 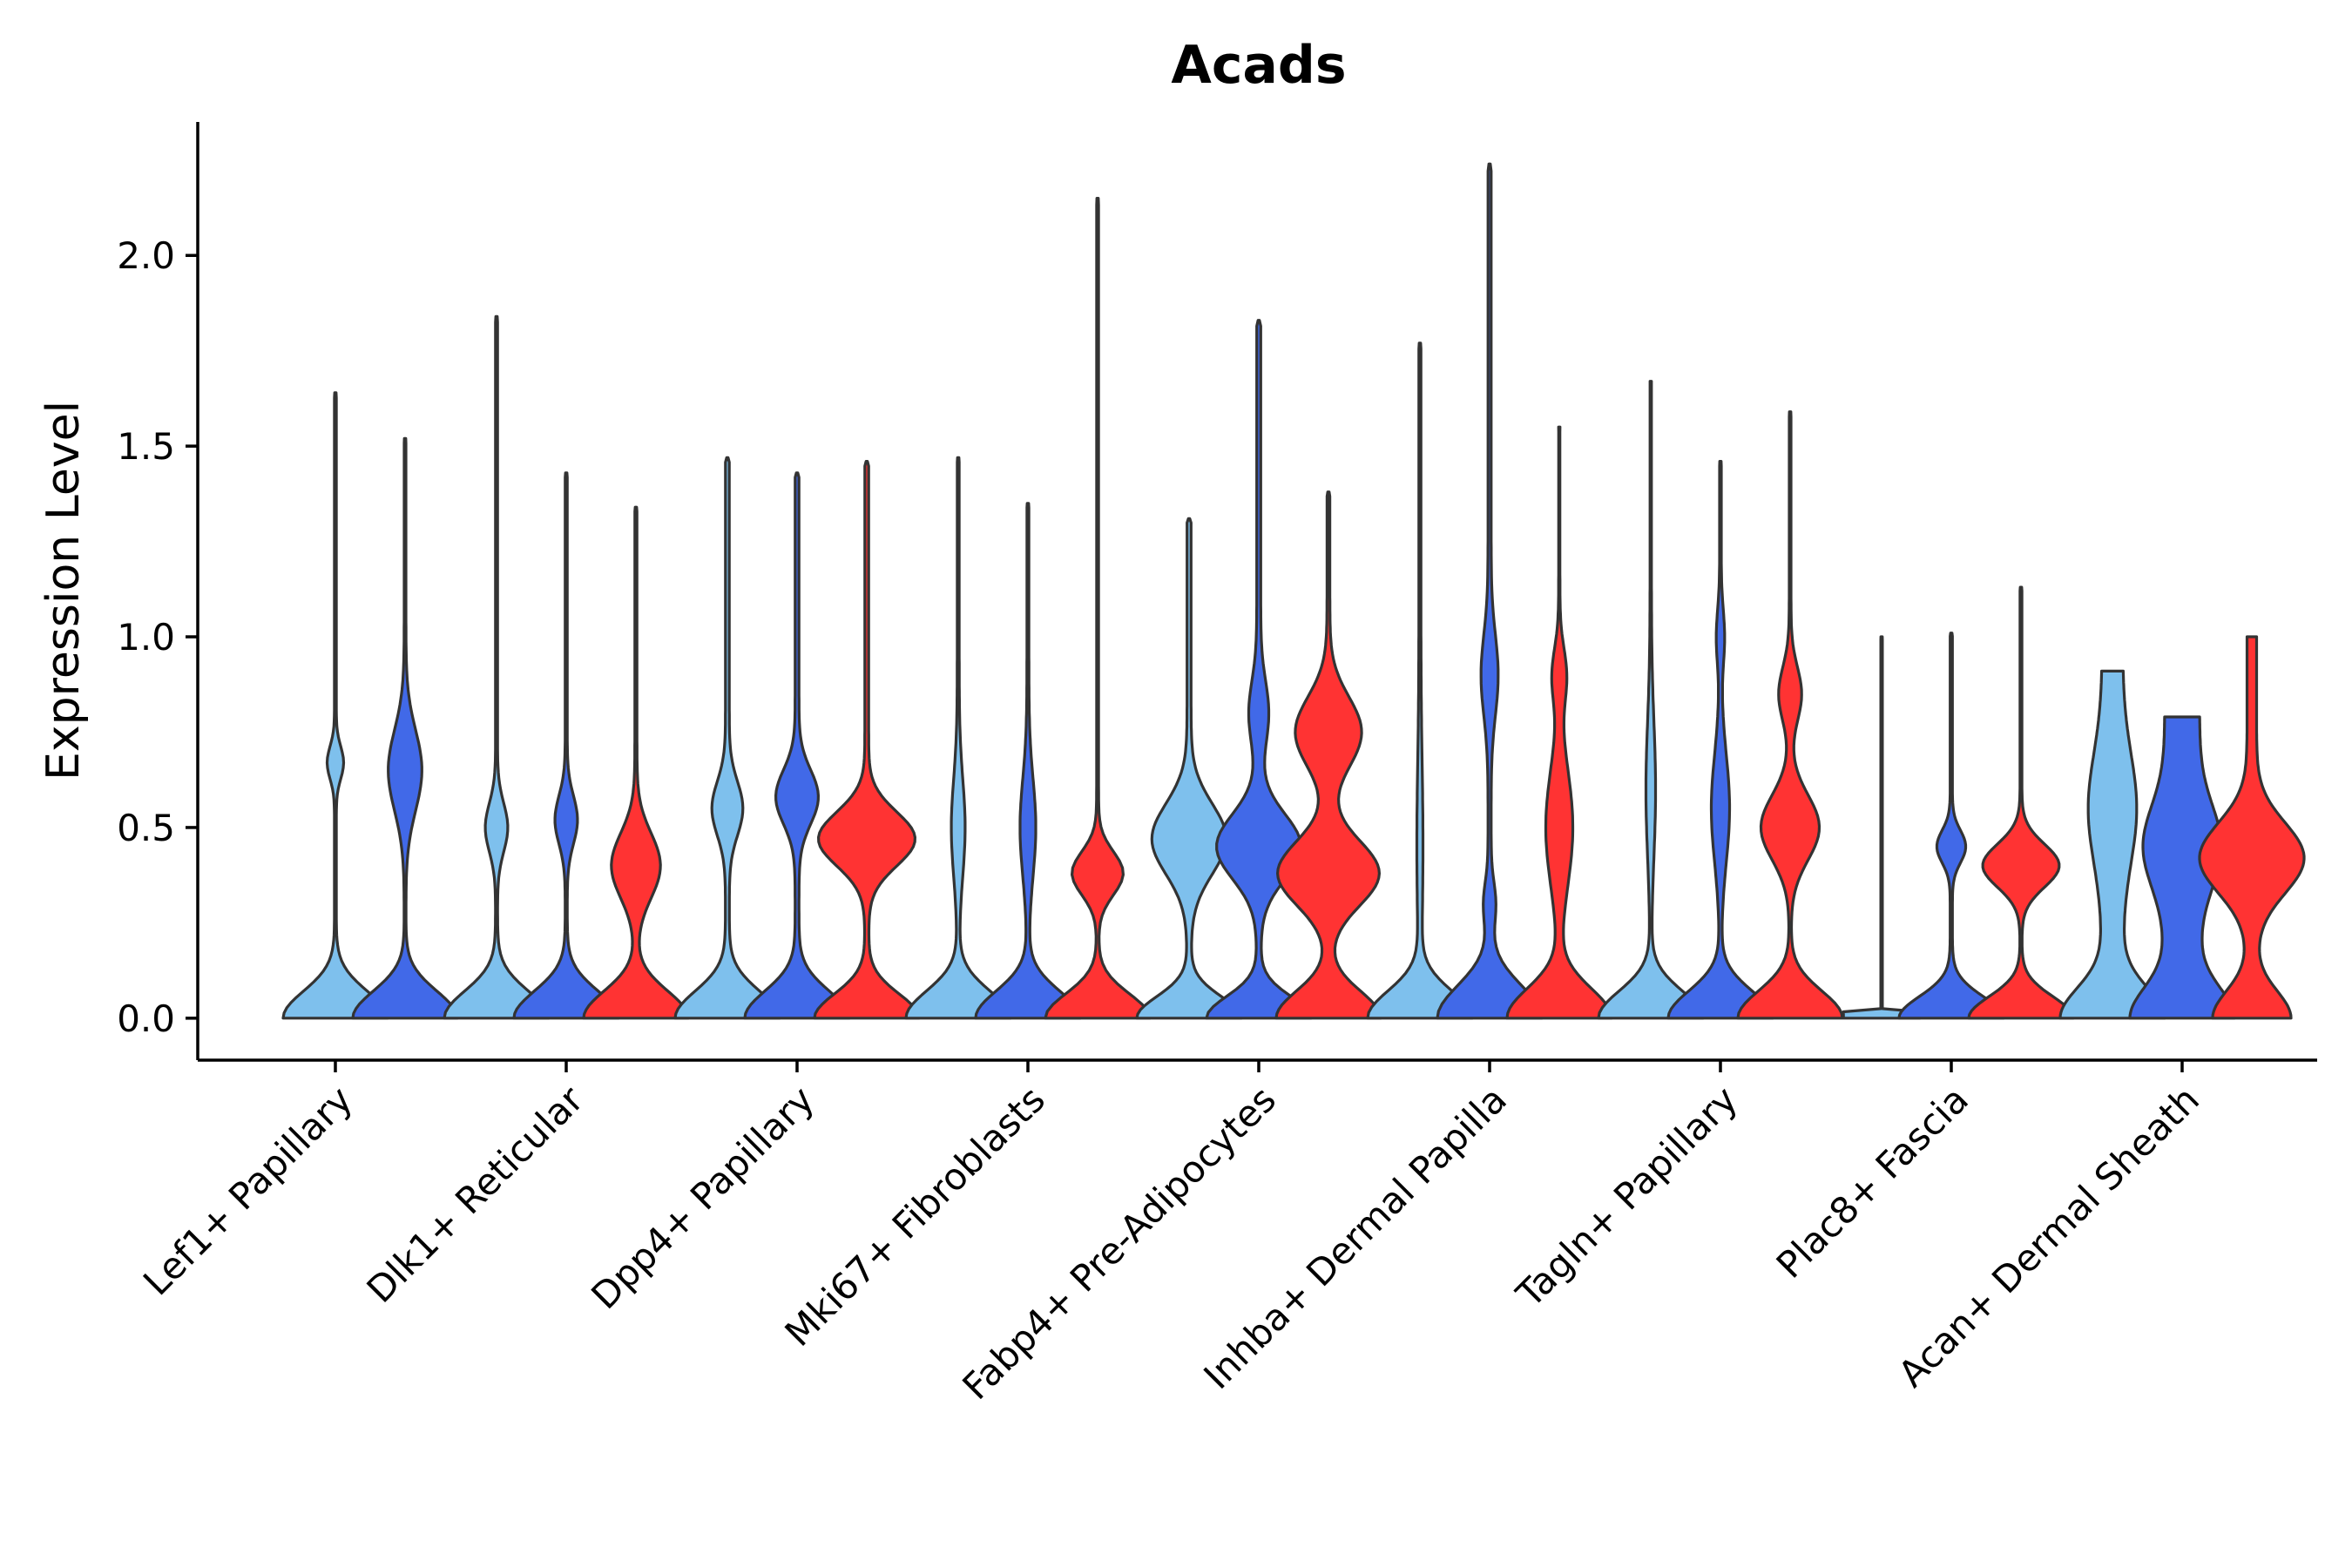 I want to click on y-tick-label: 1.5, so click(x=146, y=446).